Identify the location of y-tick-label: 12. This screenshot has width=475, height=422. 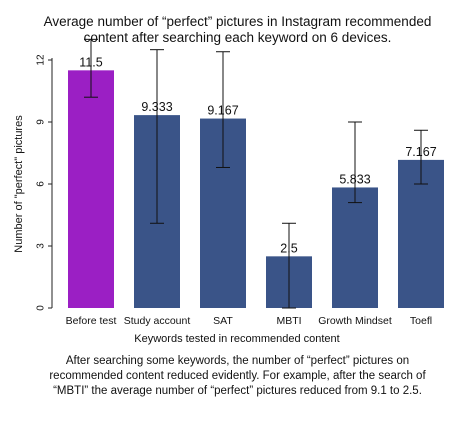
(41, 60).